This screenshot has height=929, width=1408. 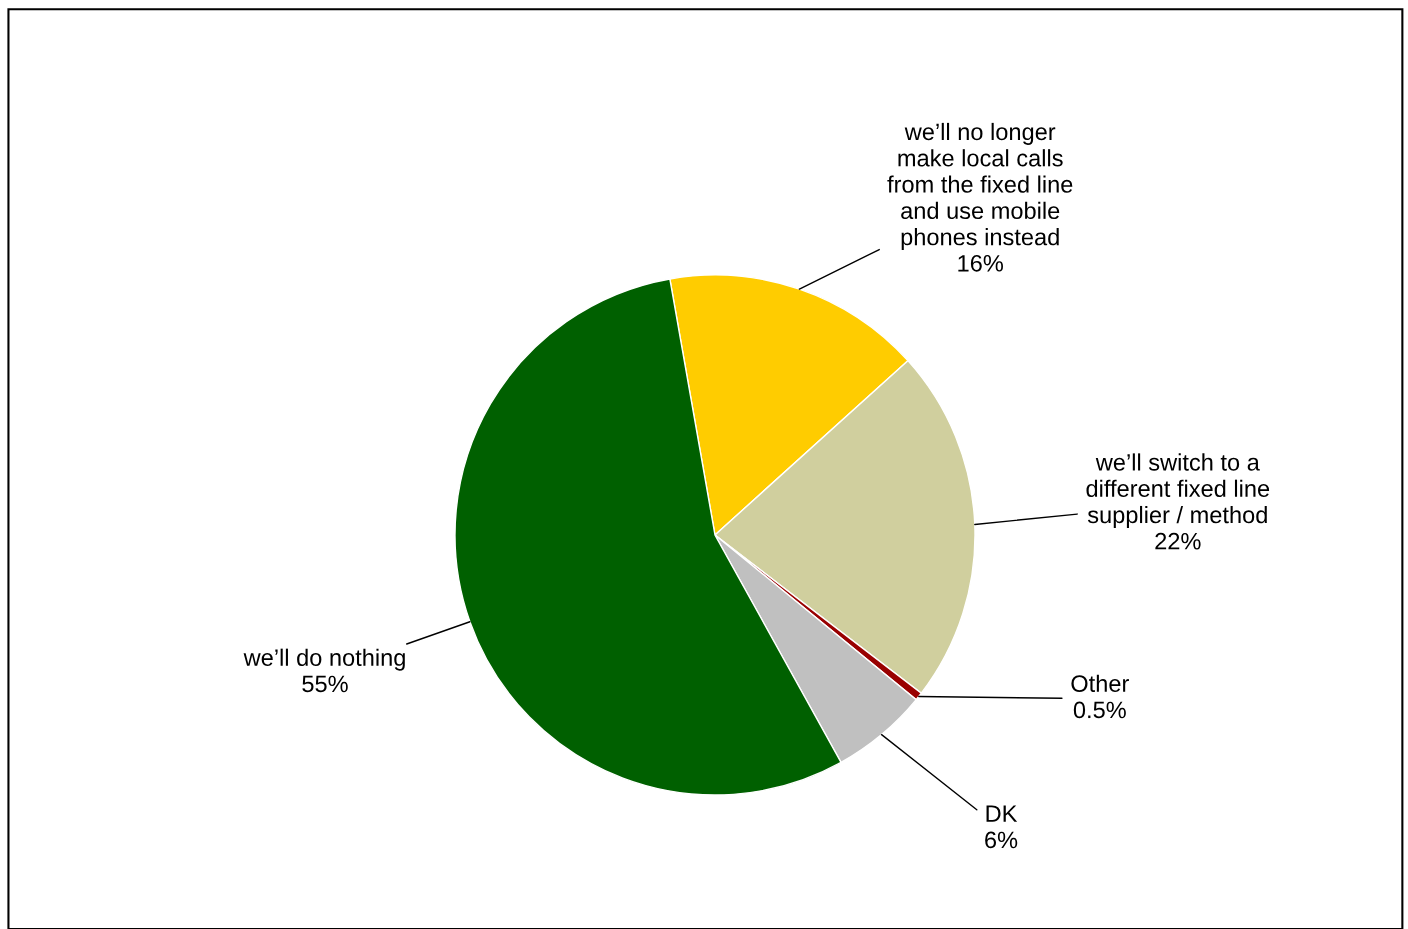 What do you see at coordinates (1178, 541) in the screenshot?
I see `data-label: 22%` at bounding box center [1178, 541].